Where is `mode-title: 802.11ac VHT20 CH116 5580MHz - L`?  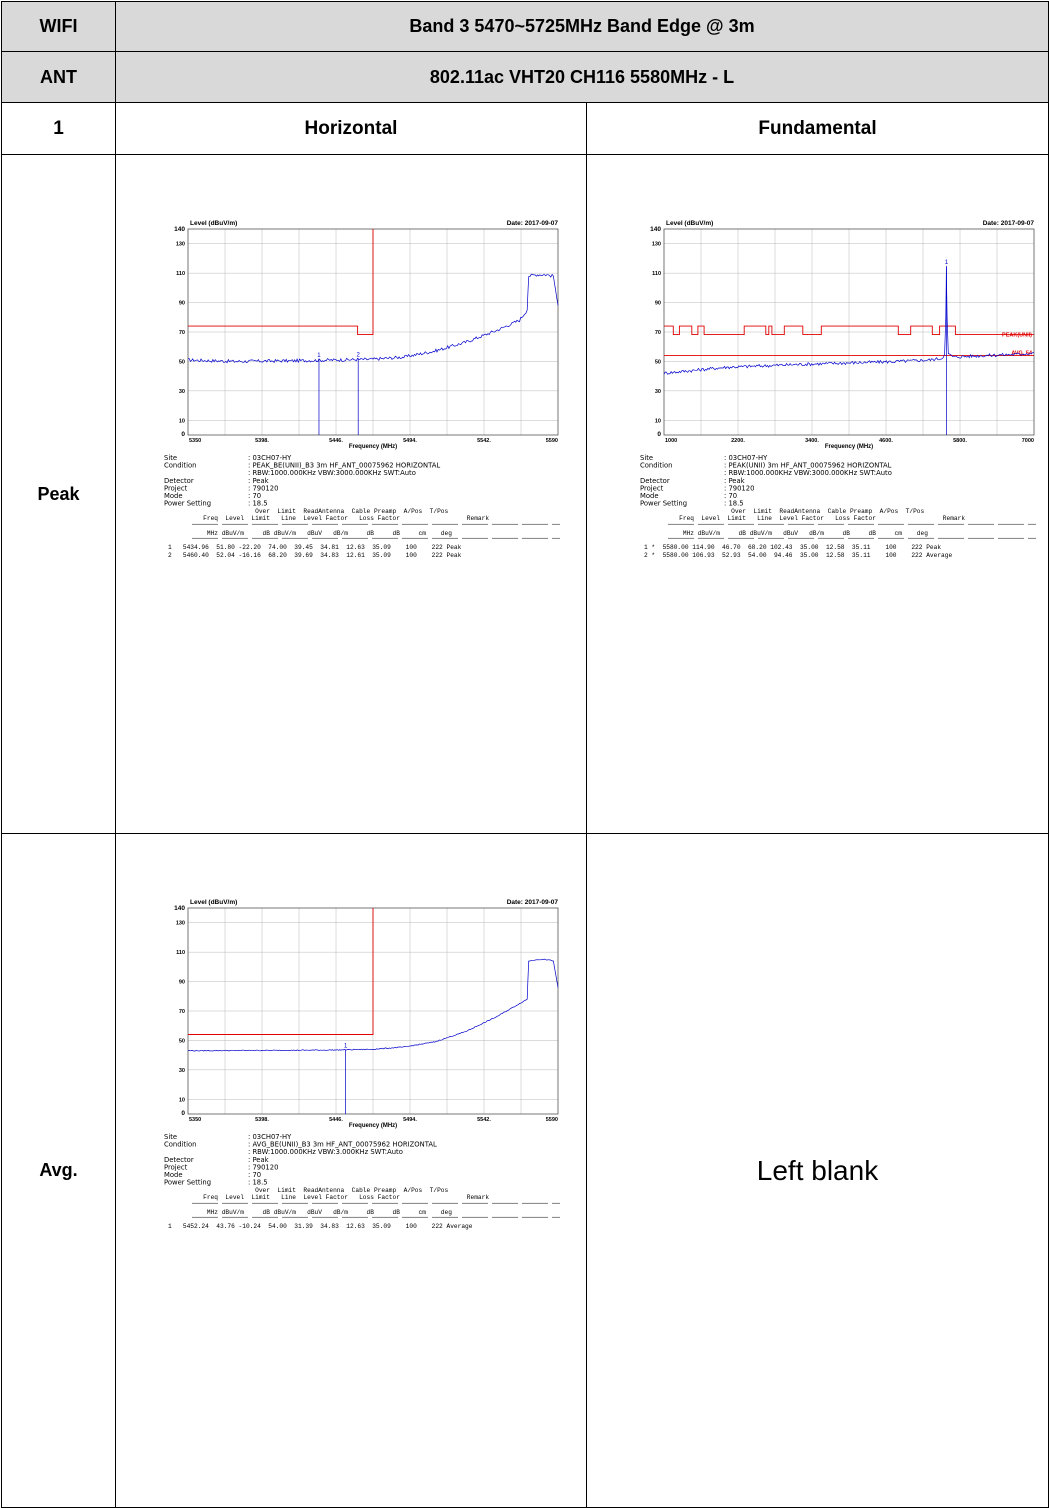
mode-title: 802.11ac VHT20 CH116 5580MHz - L is located at coordinates (582, 77).